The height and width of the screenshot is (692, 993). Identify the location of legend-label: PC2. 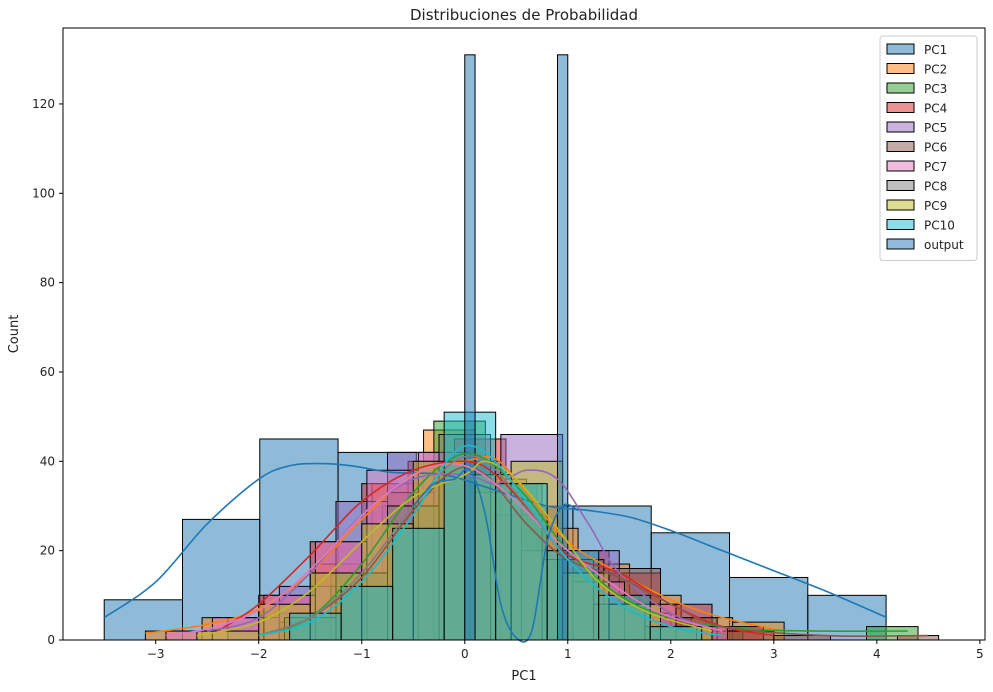
(935, 70).